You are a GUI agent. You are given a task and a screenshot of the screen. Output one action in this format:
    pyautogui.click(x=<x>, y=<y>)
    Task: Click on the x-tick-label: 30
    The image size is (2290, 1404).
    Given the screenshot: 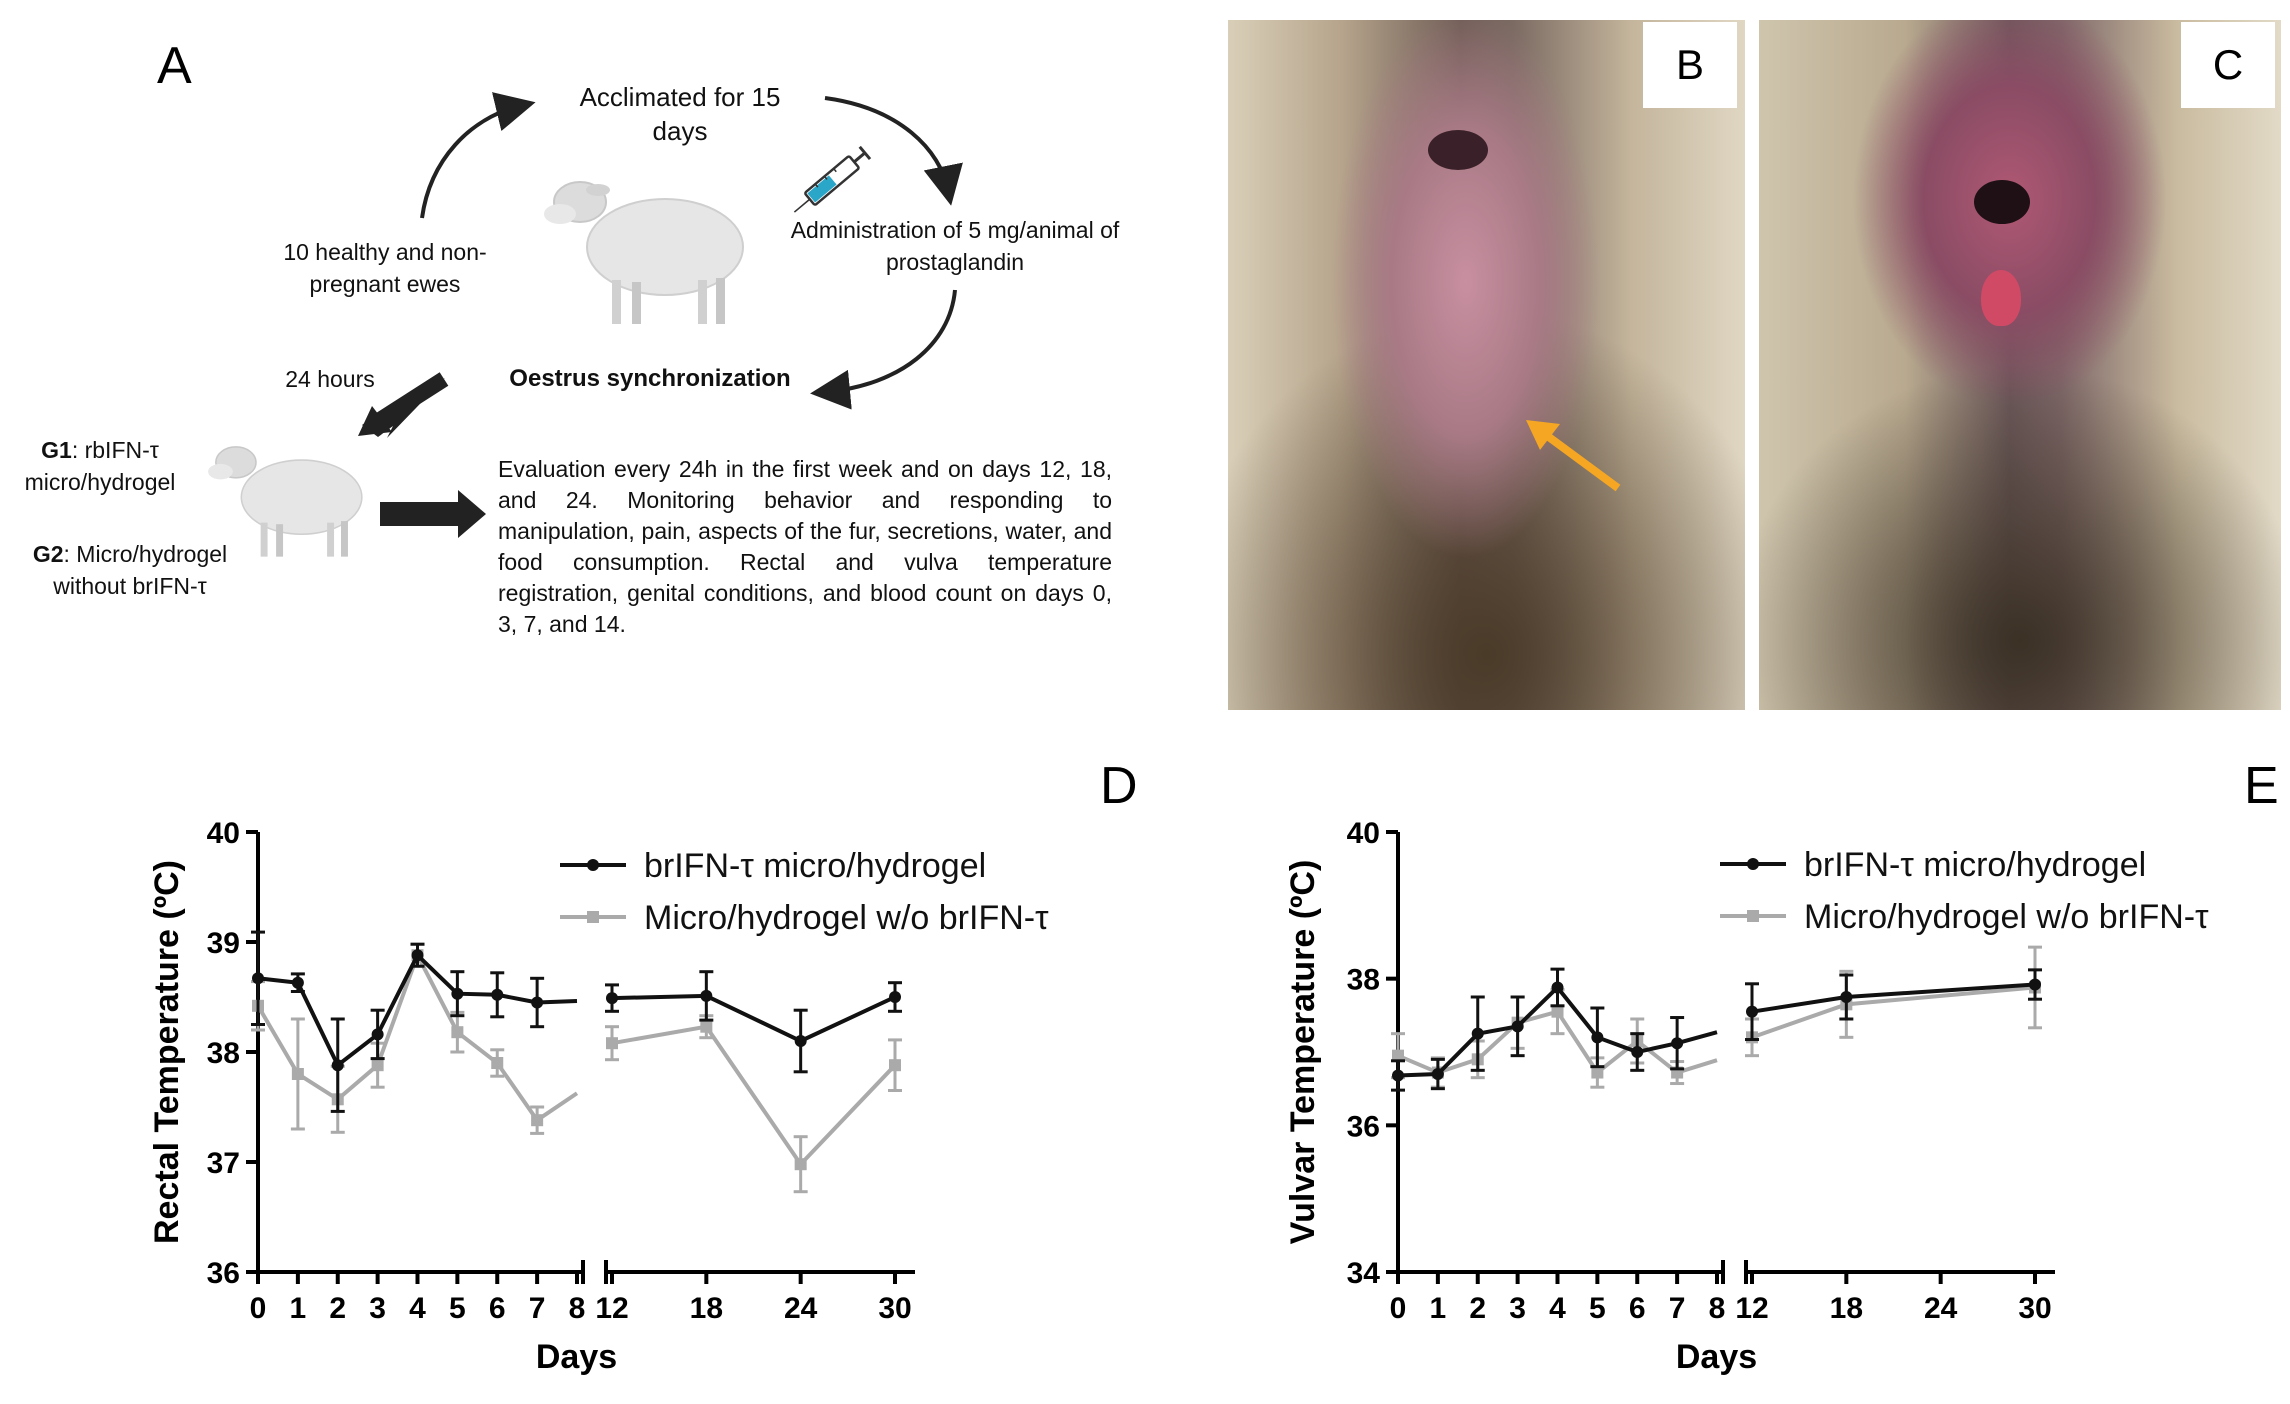 What is the action you would take?
    pyautogui.click(x=894, y=1308)
    